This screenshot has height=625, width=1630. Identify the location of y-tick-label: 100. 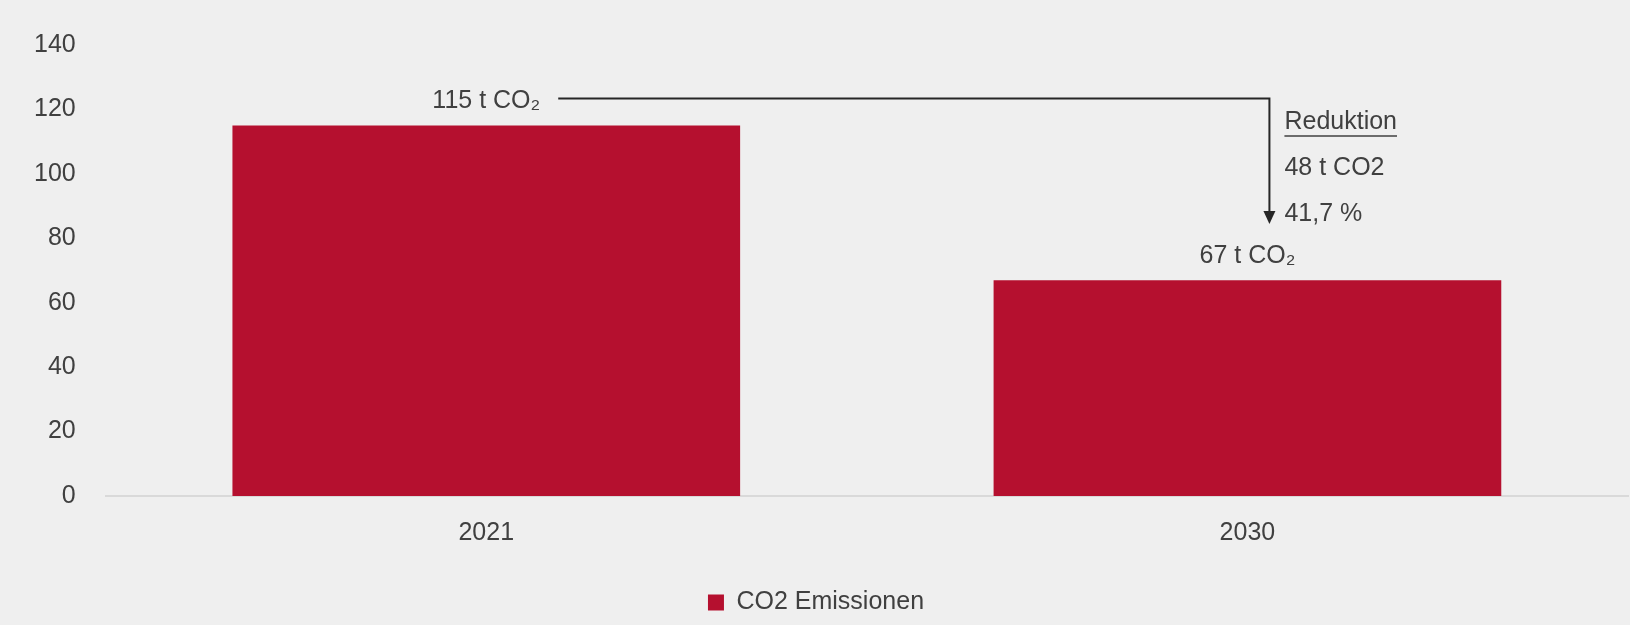
(54, 171).